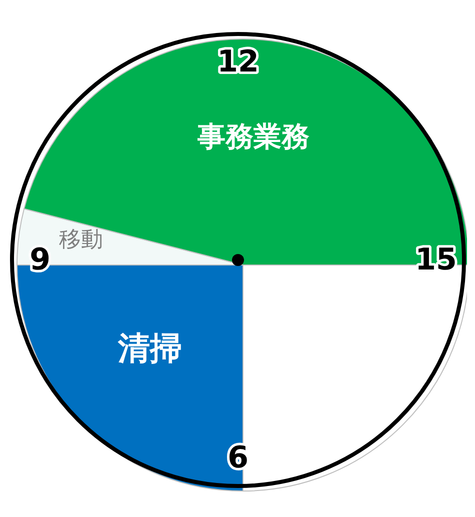  Describe the element at coordinates (253, 137) in the screenshot. I see `slice-label: 事務業務` at that location.